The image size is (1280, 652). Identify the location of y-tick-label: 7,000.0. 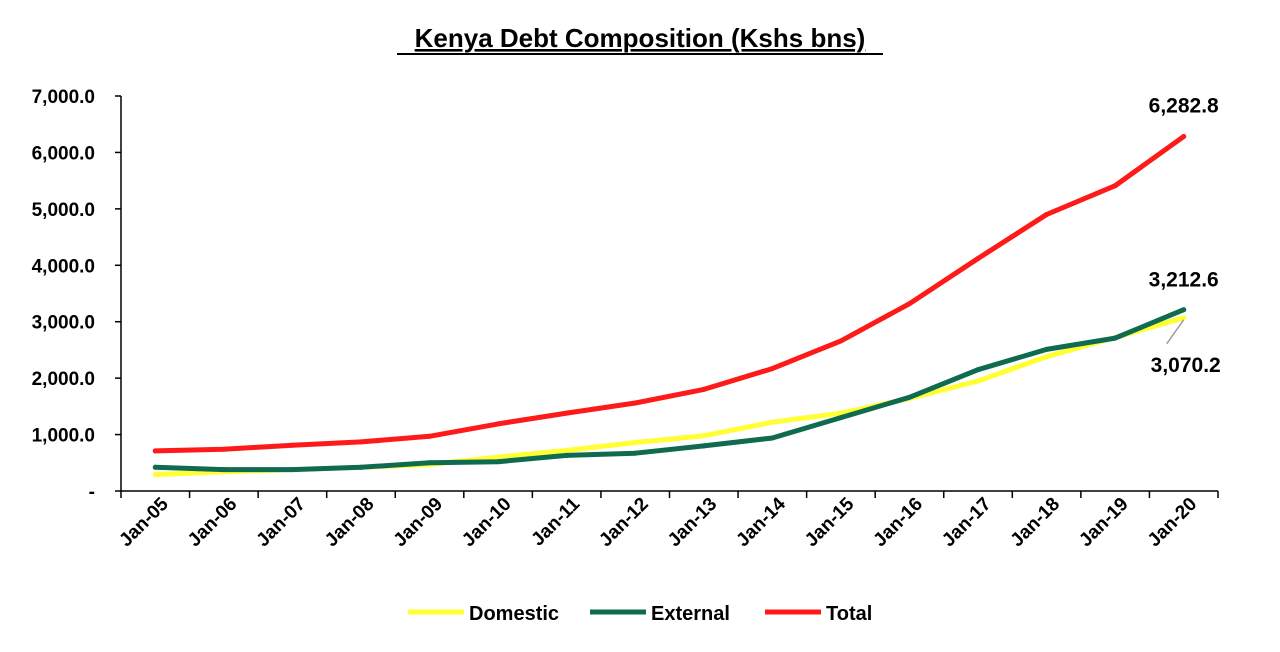
(63, 97).